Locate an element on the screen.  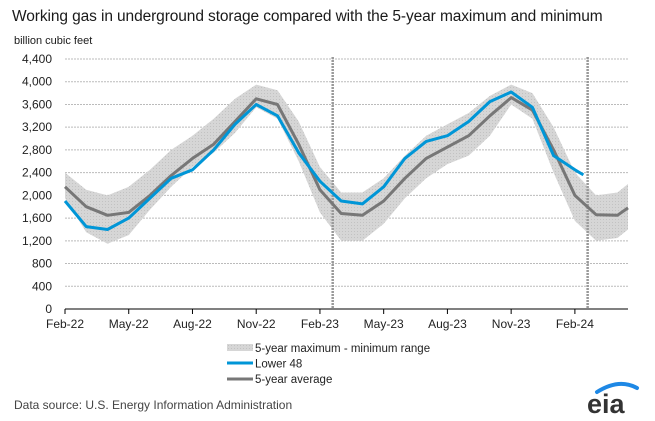
y-tick-label: 3,200 is located at coordinates (37, 127).